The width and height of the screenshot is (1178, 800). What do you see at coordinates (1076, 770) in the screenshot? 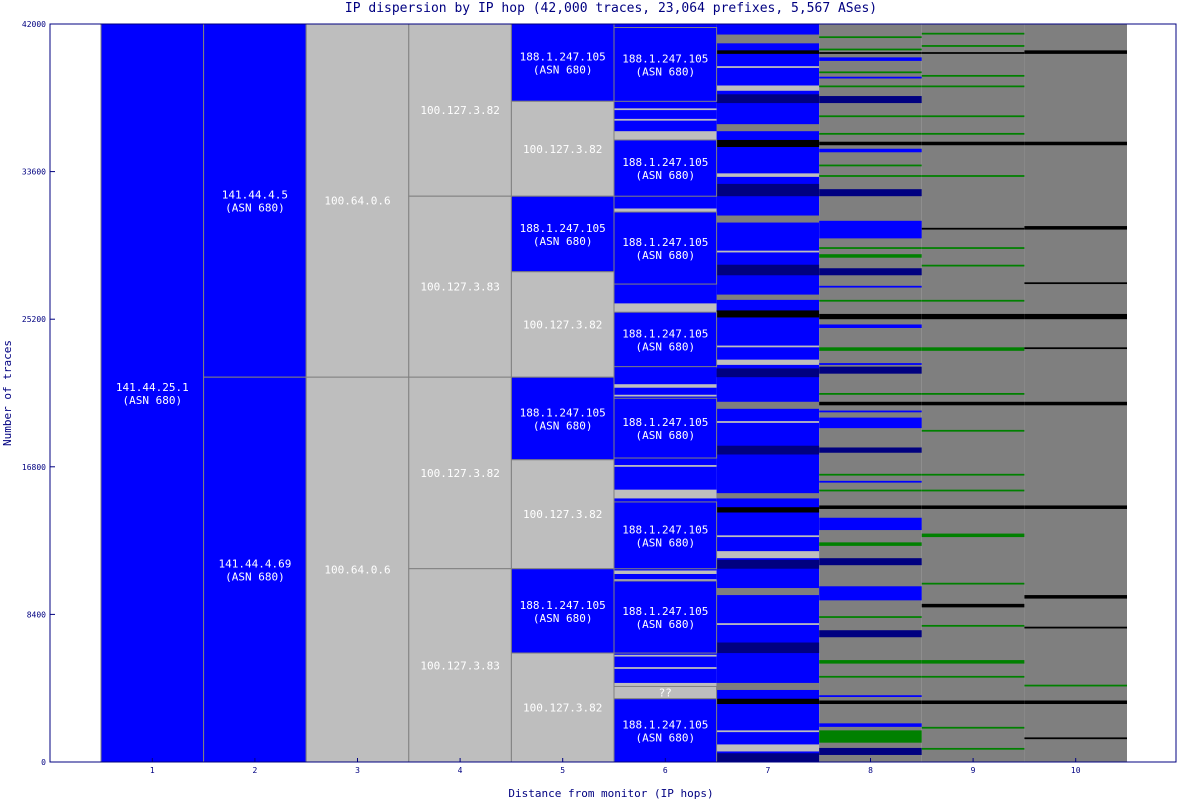
I see `x-tick-label: 10` at bounding box center [1076, 770].